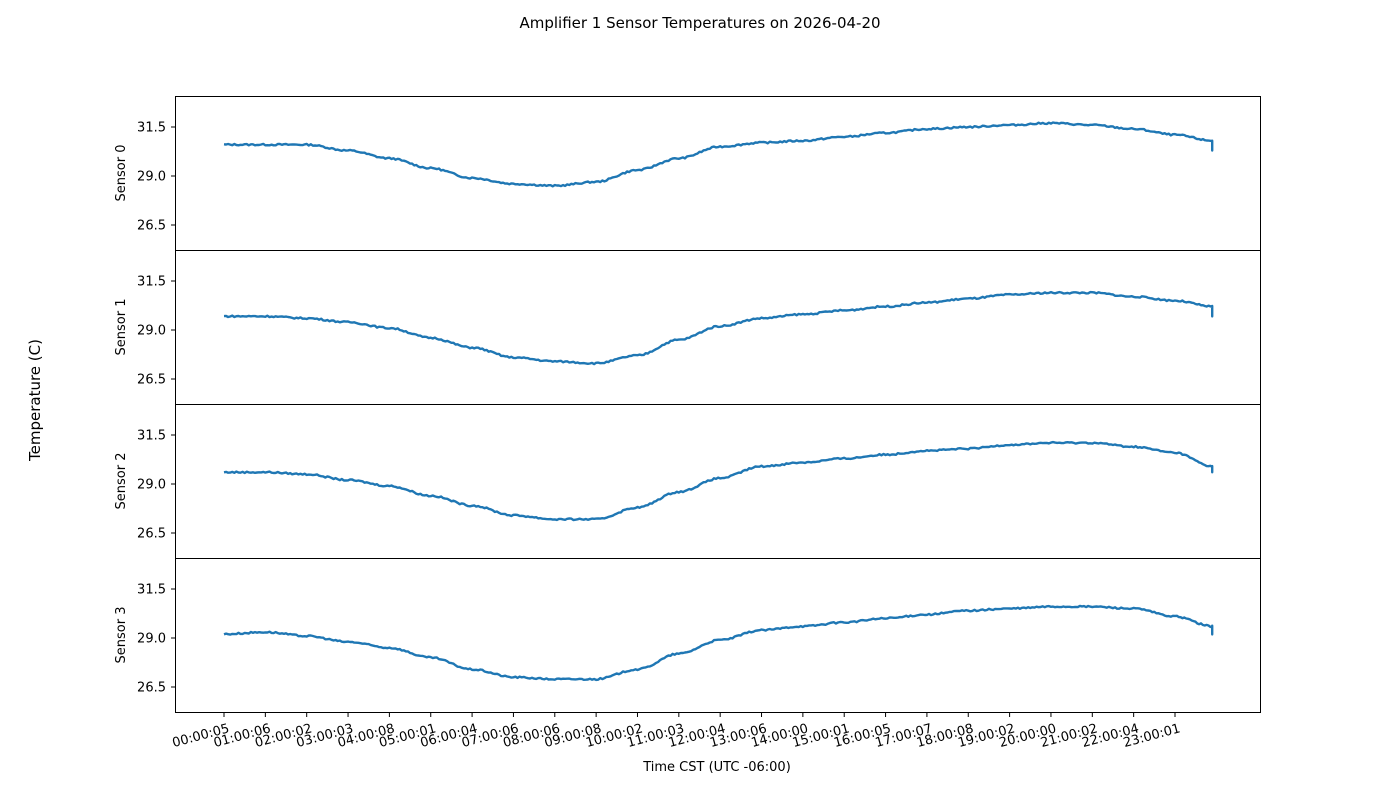 This screenshot has height=800, width=1400. Describe the element at coordinates (35, 400) in the screenshot. I see `y-axis-label: Temperature (C)` at that location.